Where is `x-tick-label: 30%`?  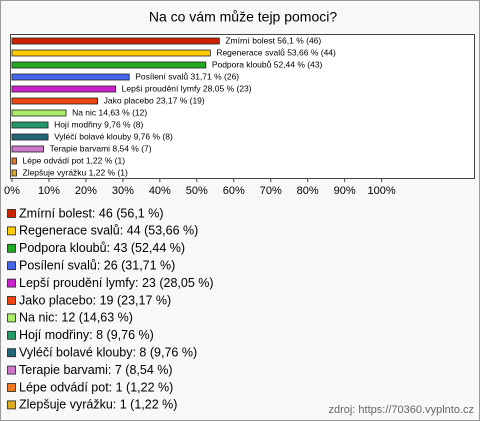 x-tick-label: 30% is located at coordinates (123, 191).